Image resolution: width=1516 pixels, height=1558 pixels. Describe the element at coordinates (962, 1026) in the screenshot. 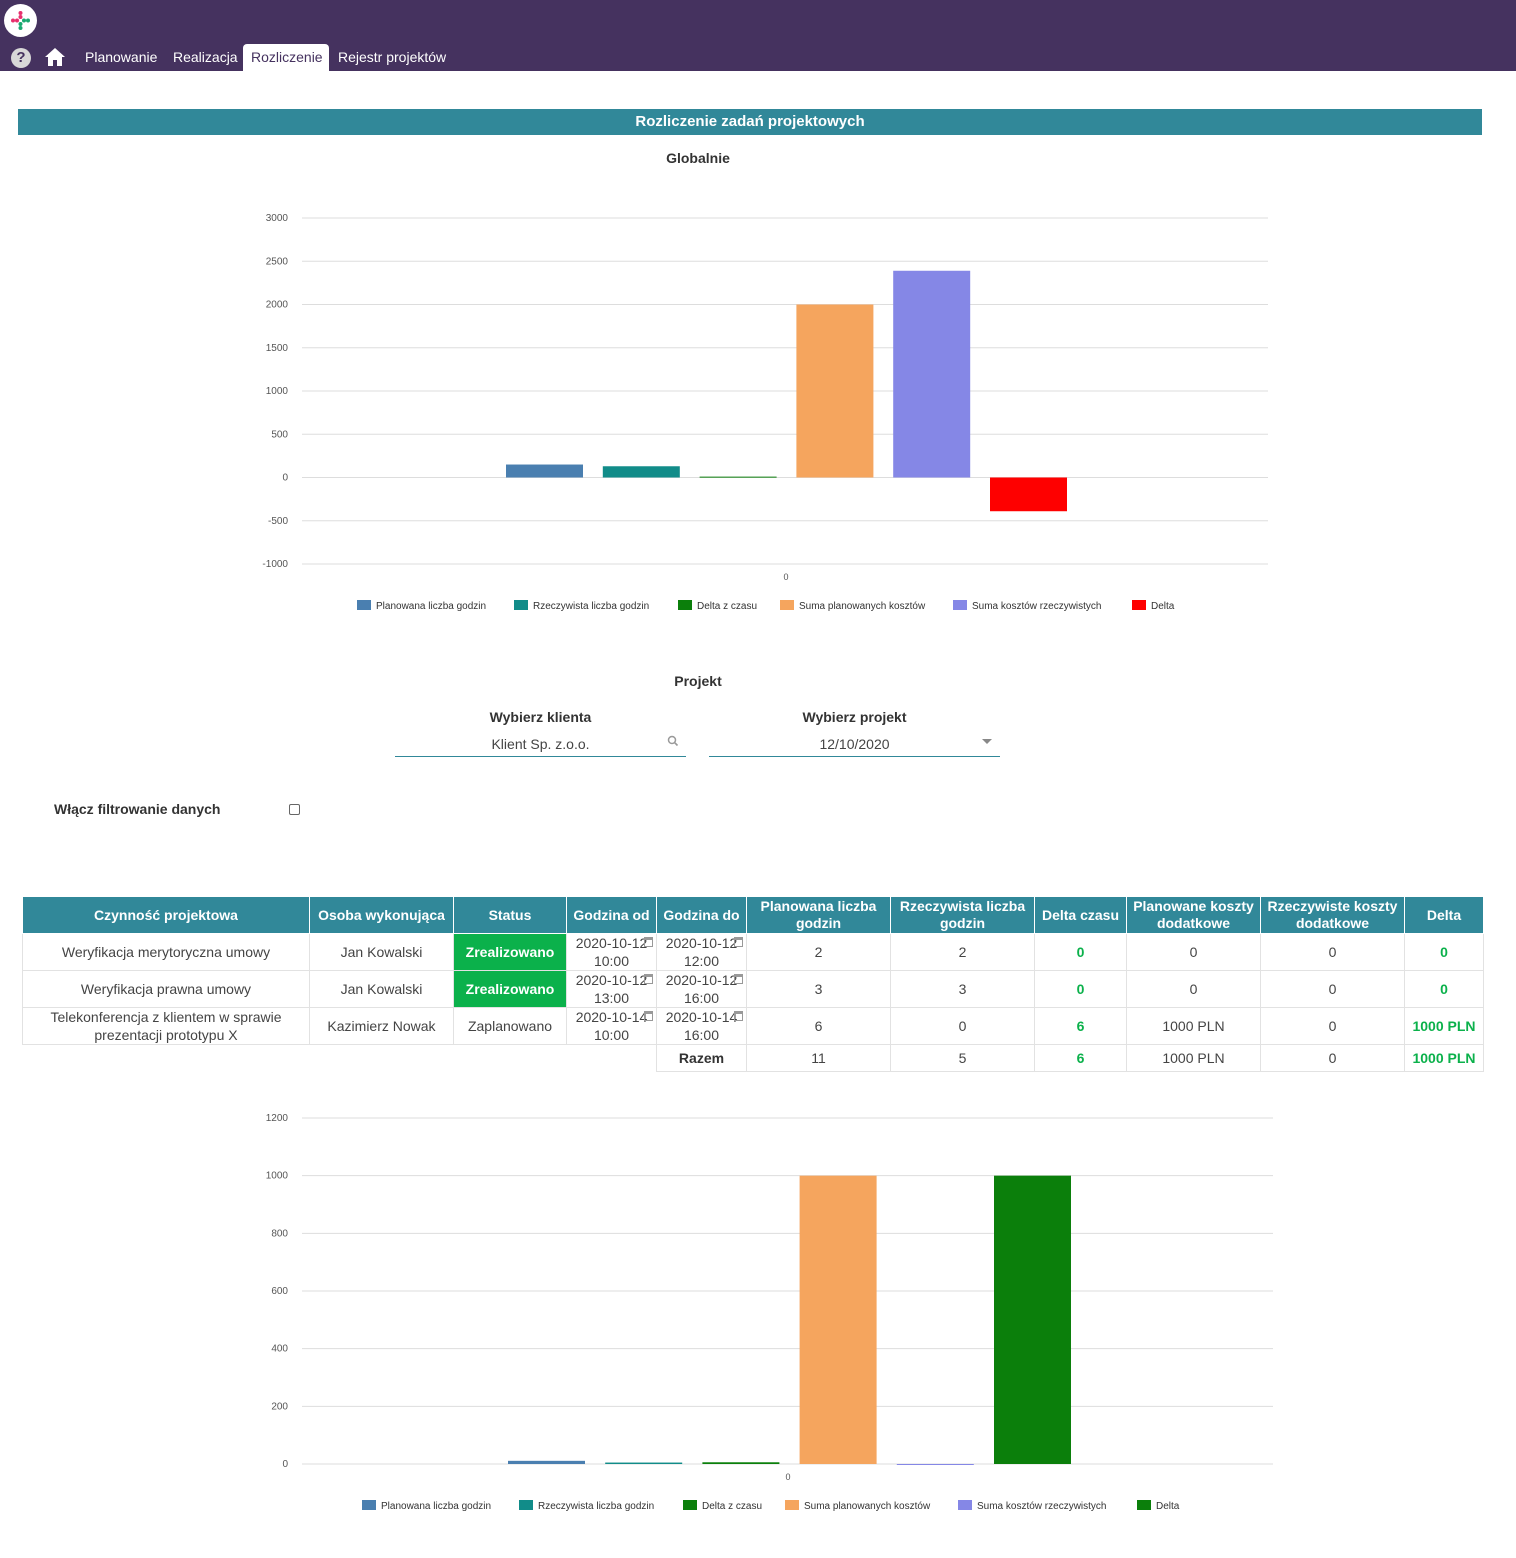

I see `actual-hours-cell: 0` at that location.